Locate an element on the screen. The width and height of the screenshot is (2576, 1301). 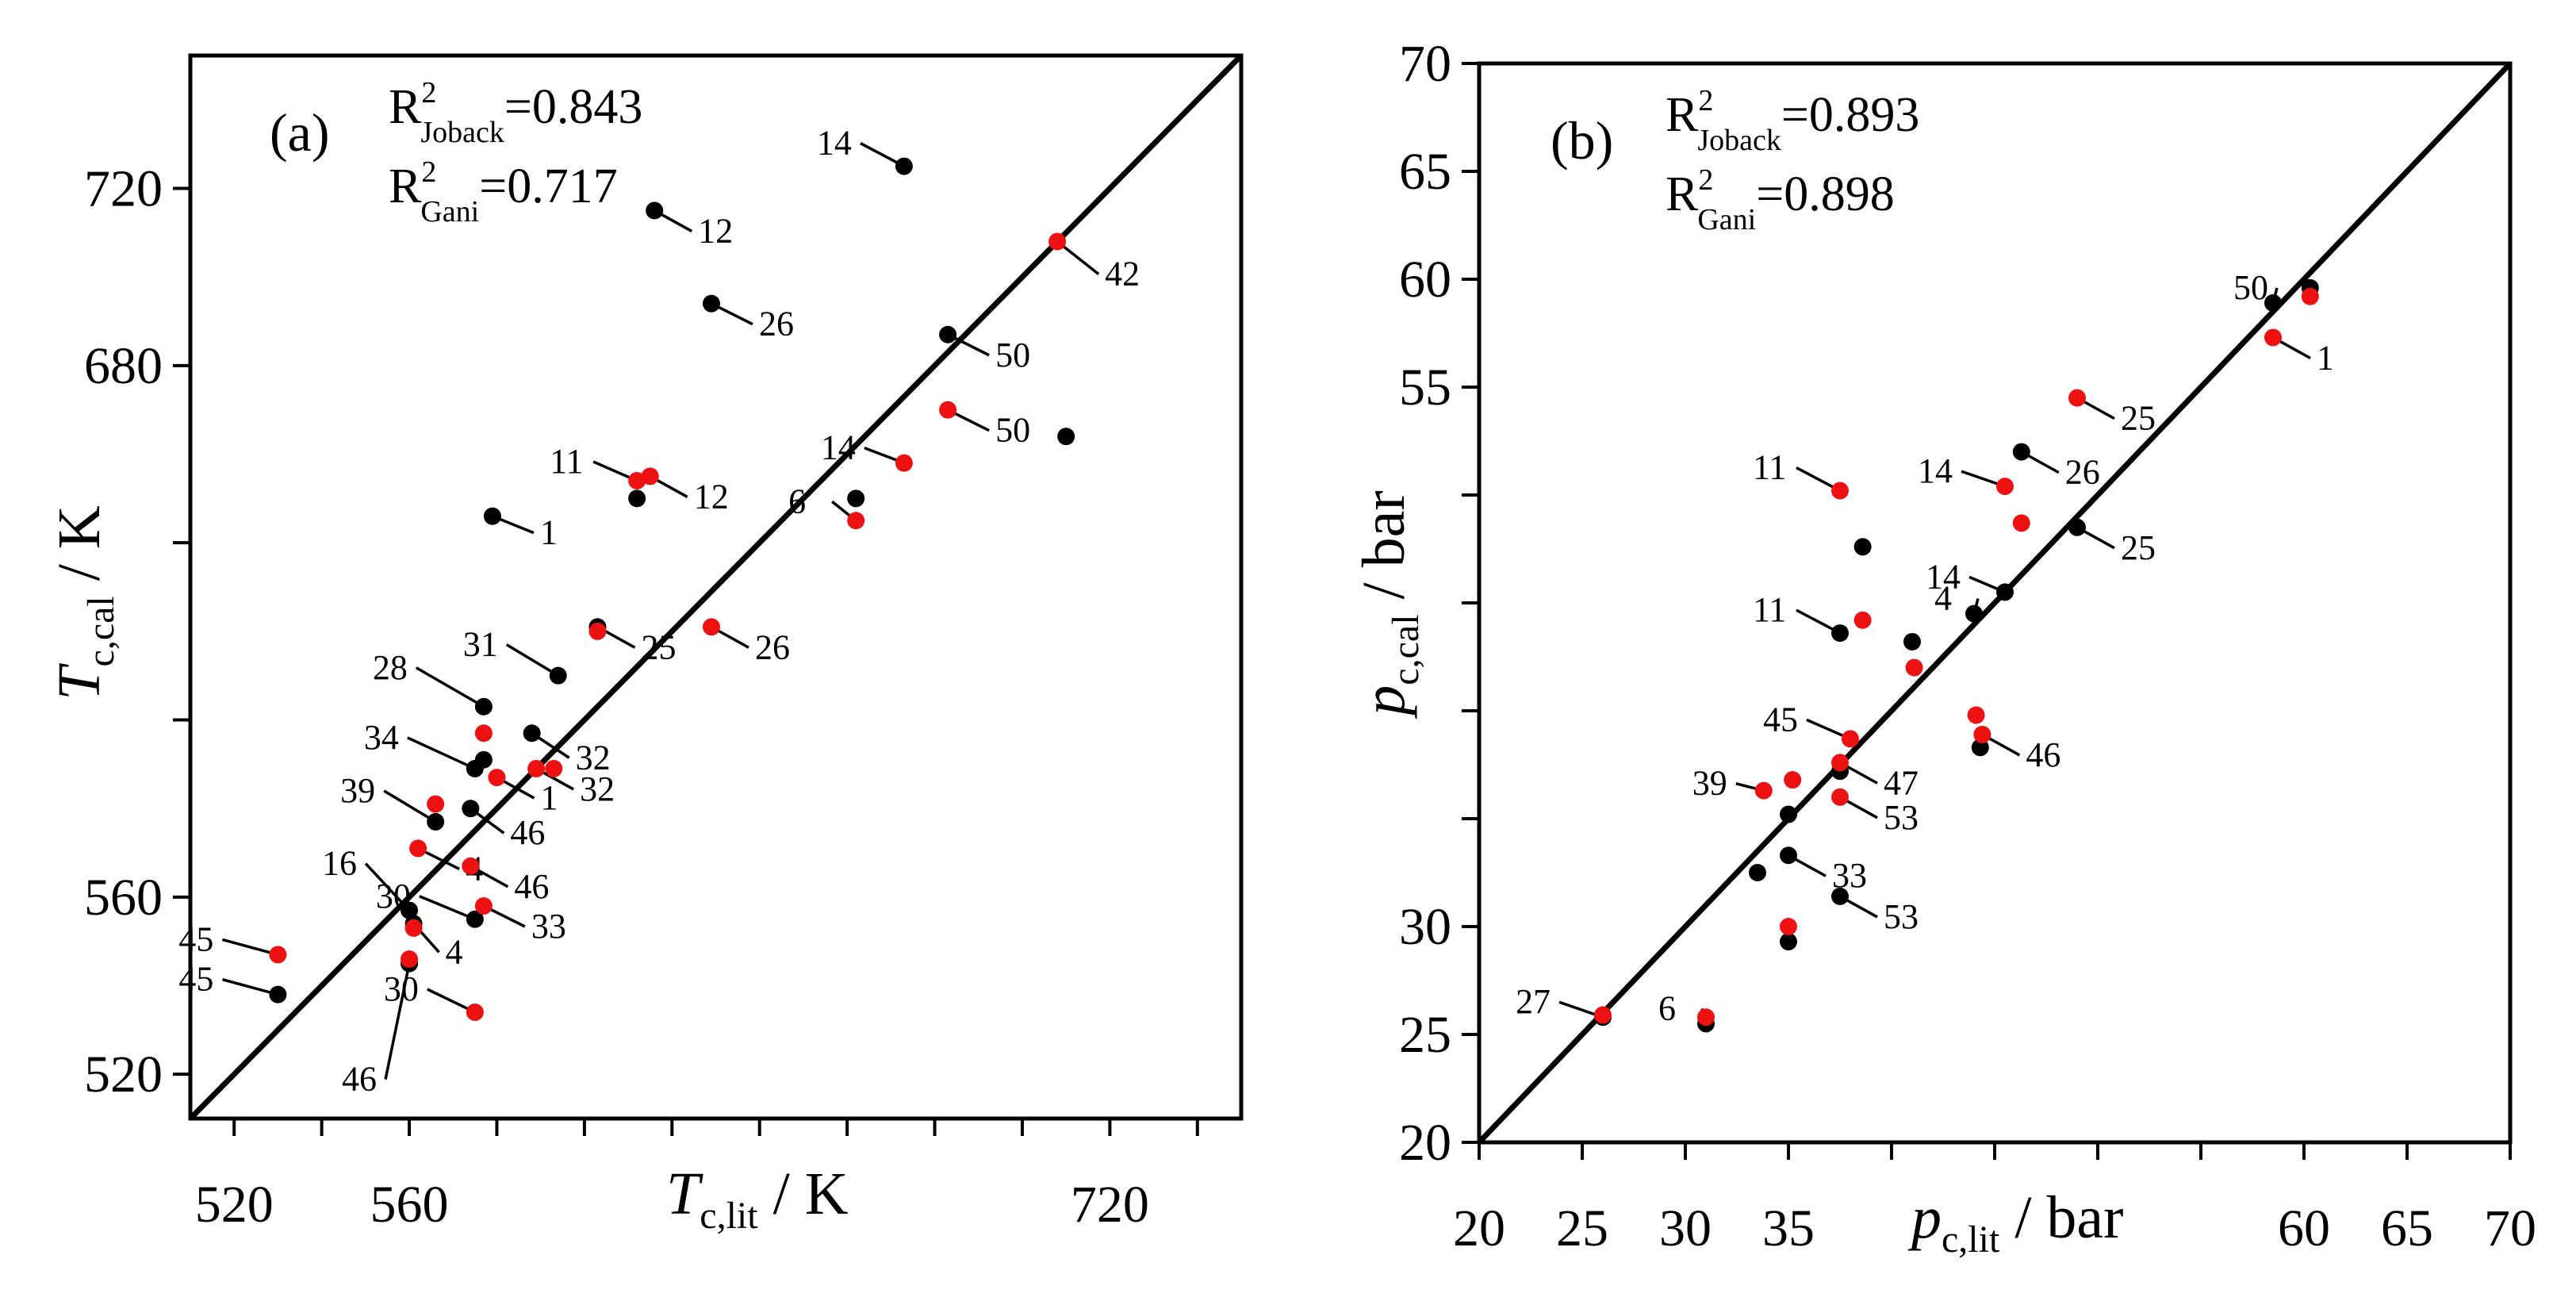
point-label: 42 is located at coordinates (1122, 275).